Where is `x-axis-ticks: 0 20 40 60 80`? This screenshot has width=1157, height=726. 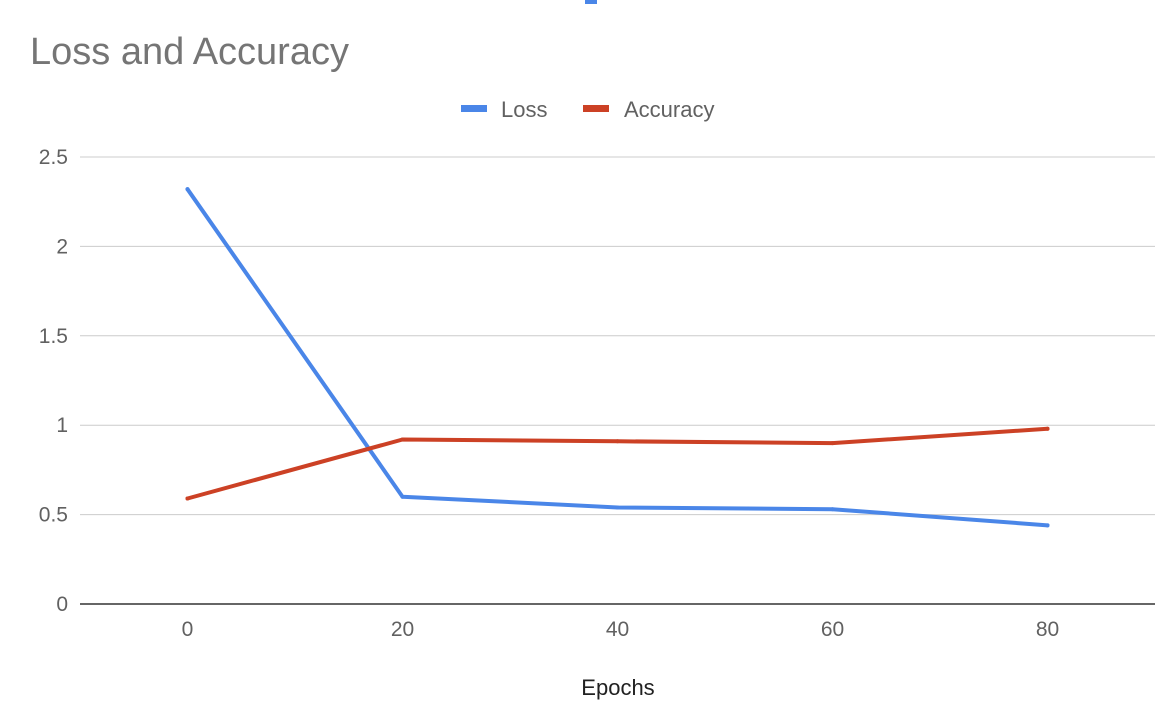 x-axis-ticks: 0 20 40 60 80 is located at coordinates (621, 629).